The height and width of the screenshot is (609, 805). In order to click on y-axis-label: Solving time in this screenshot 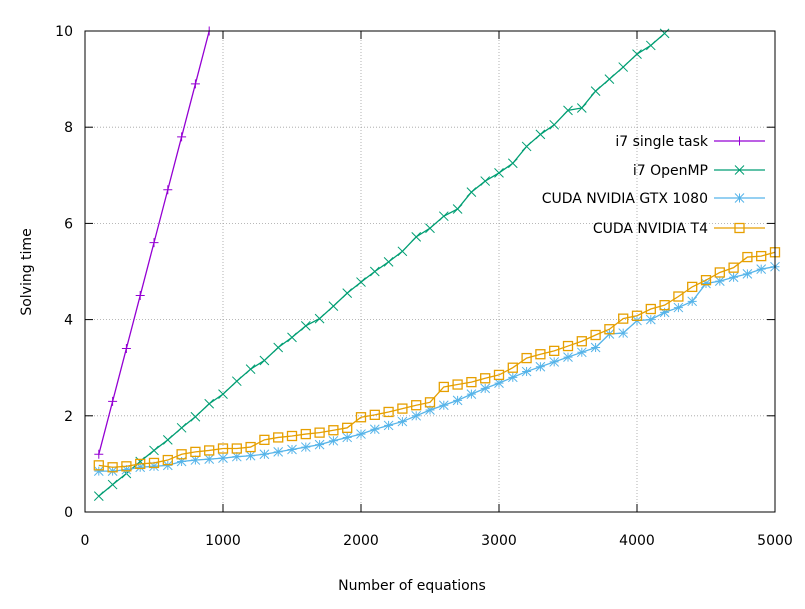, I will do `click(27, 271)`.